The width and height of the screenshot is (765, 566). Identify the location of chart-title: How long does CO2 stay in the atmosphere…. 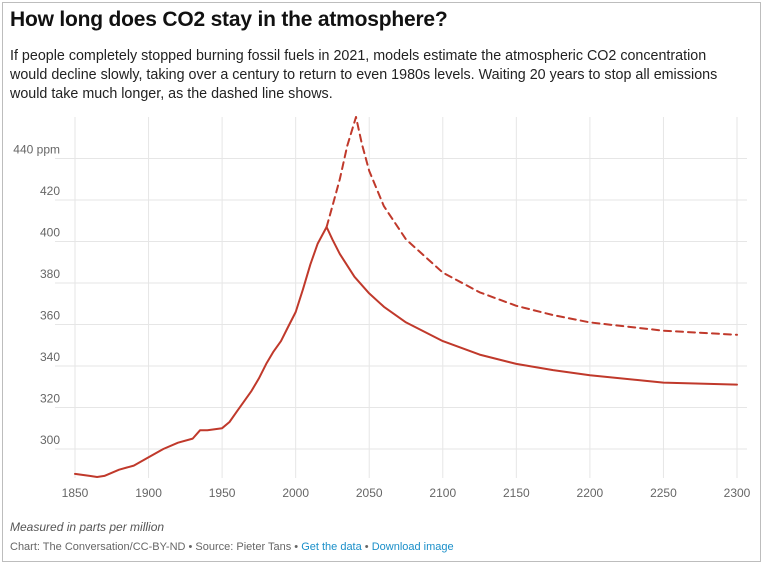
(229, 19).